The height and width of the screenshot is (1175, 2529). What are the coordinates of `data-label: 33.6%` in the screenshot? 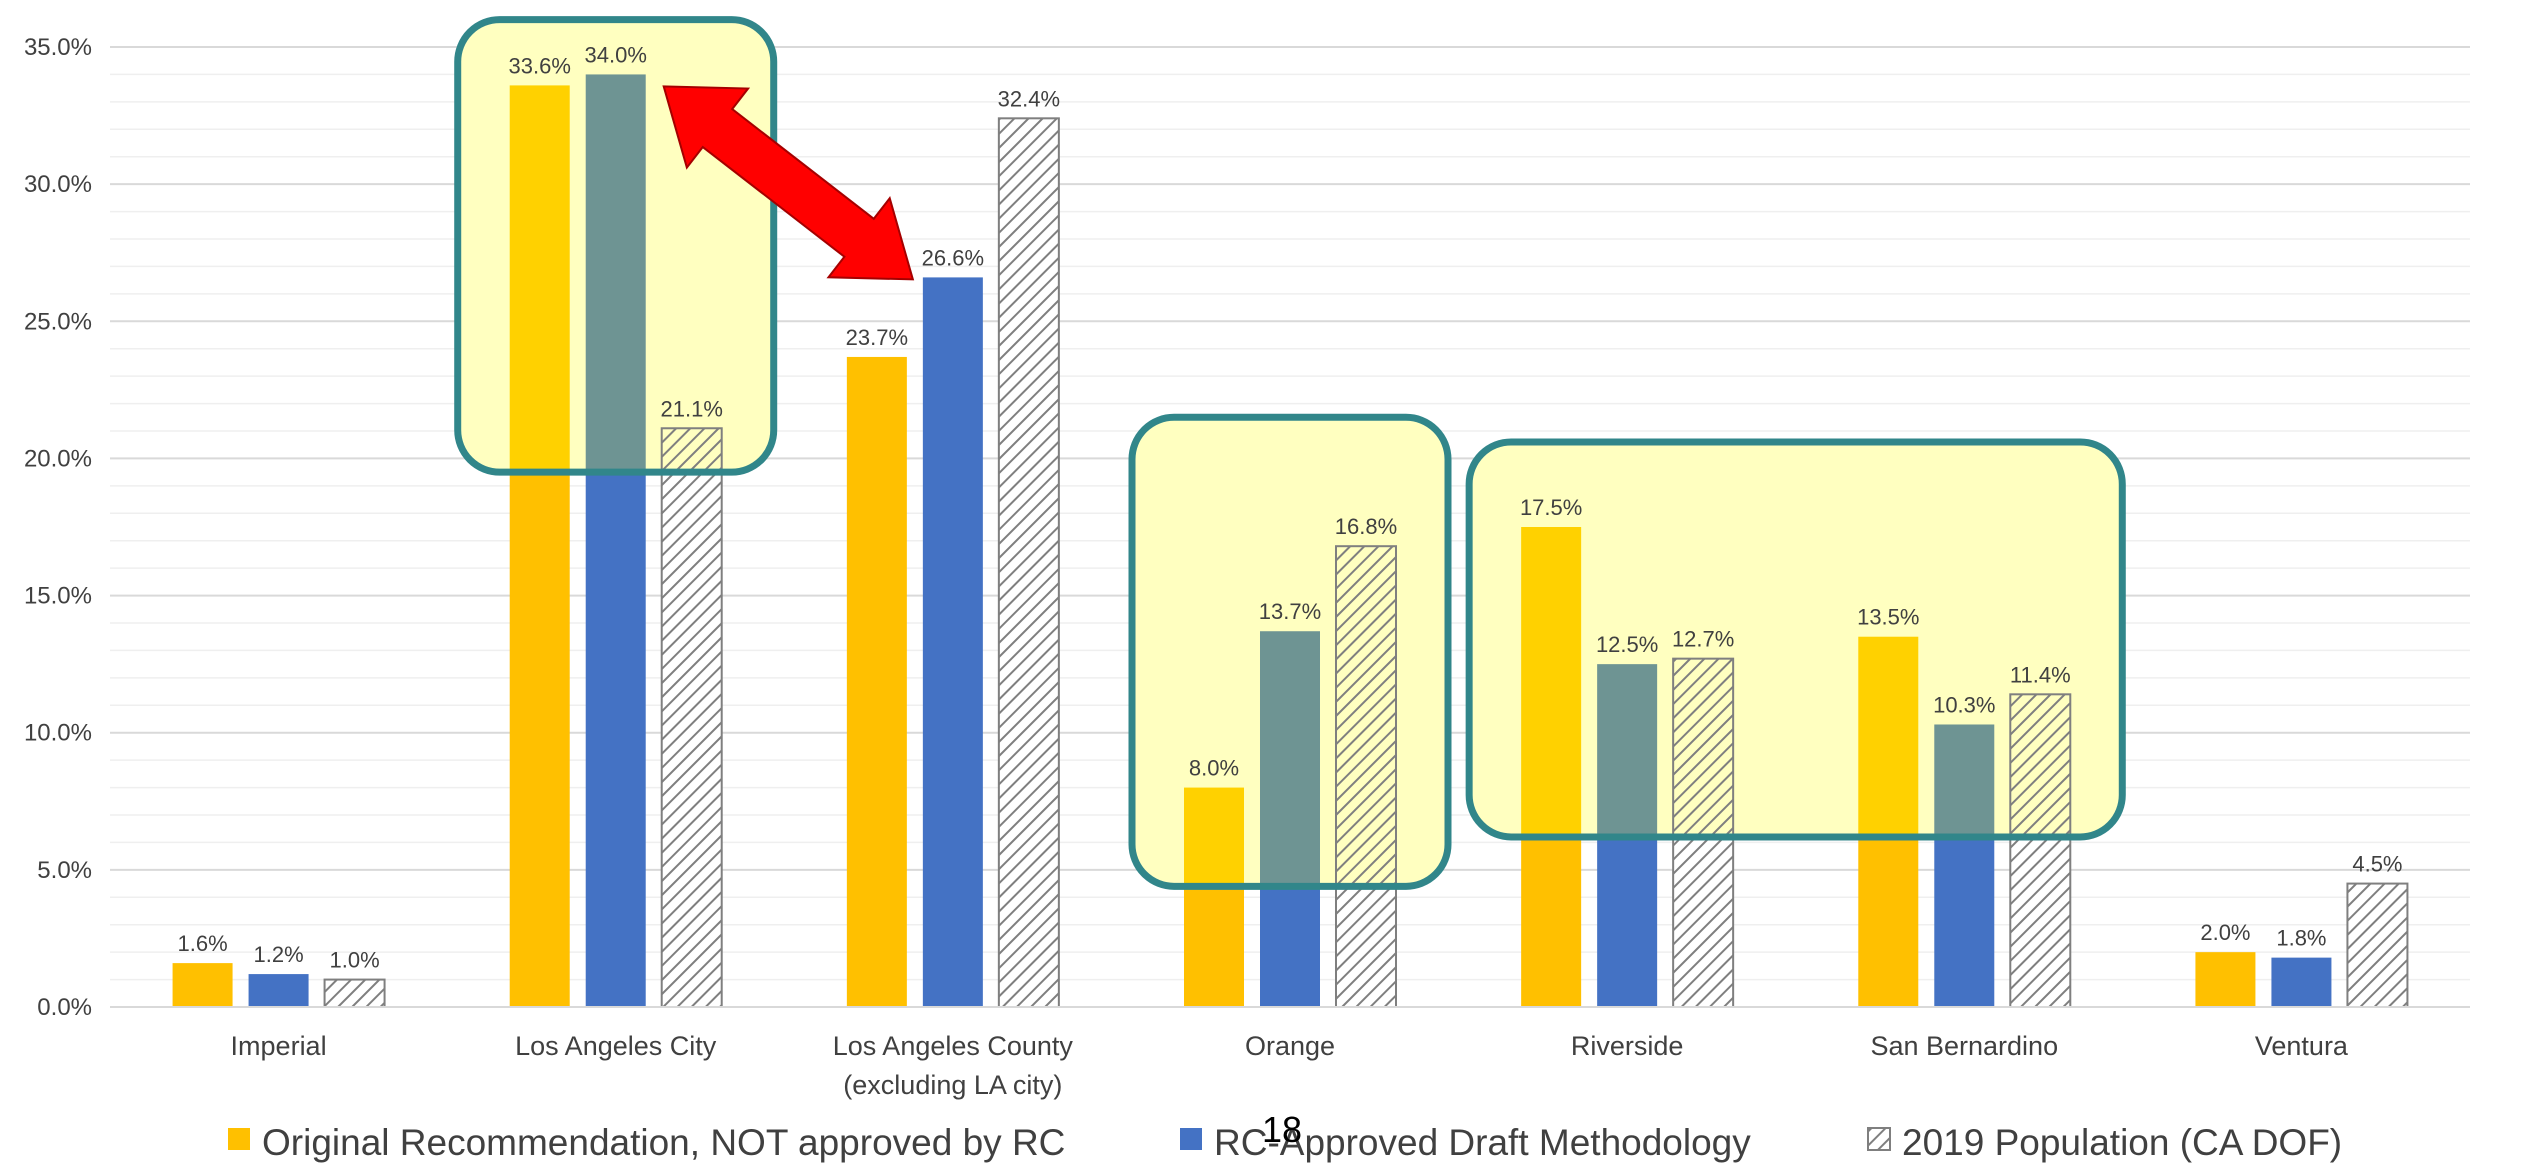 It's located at (540, 65).